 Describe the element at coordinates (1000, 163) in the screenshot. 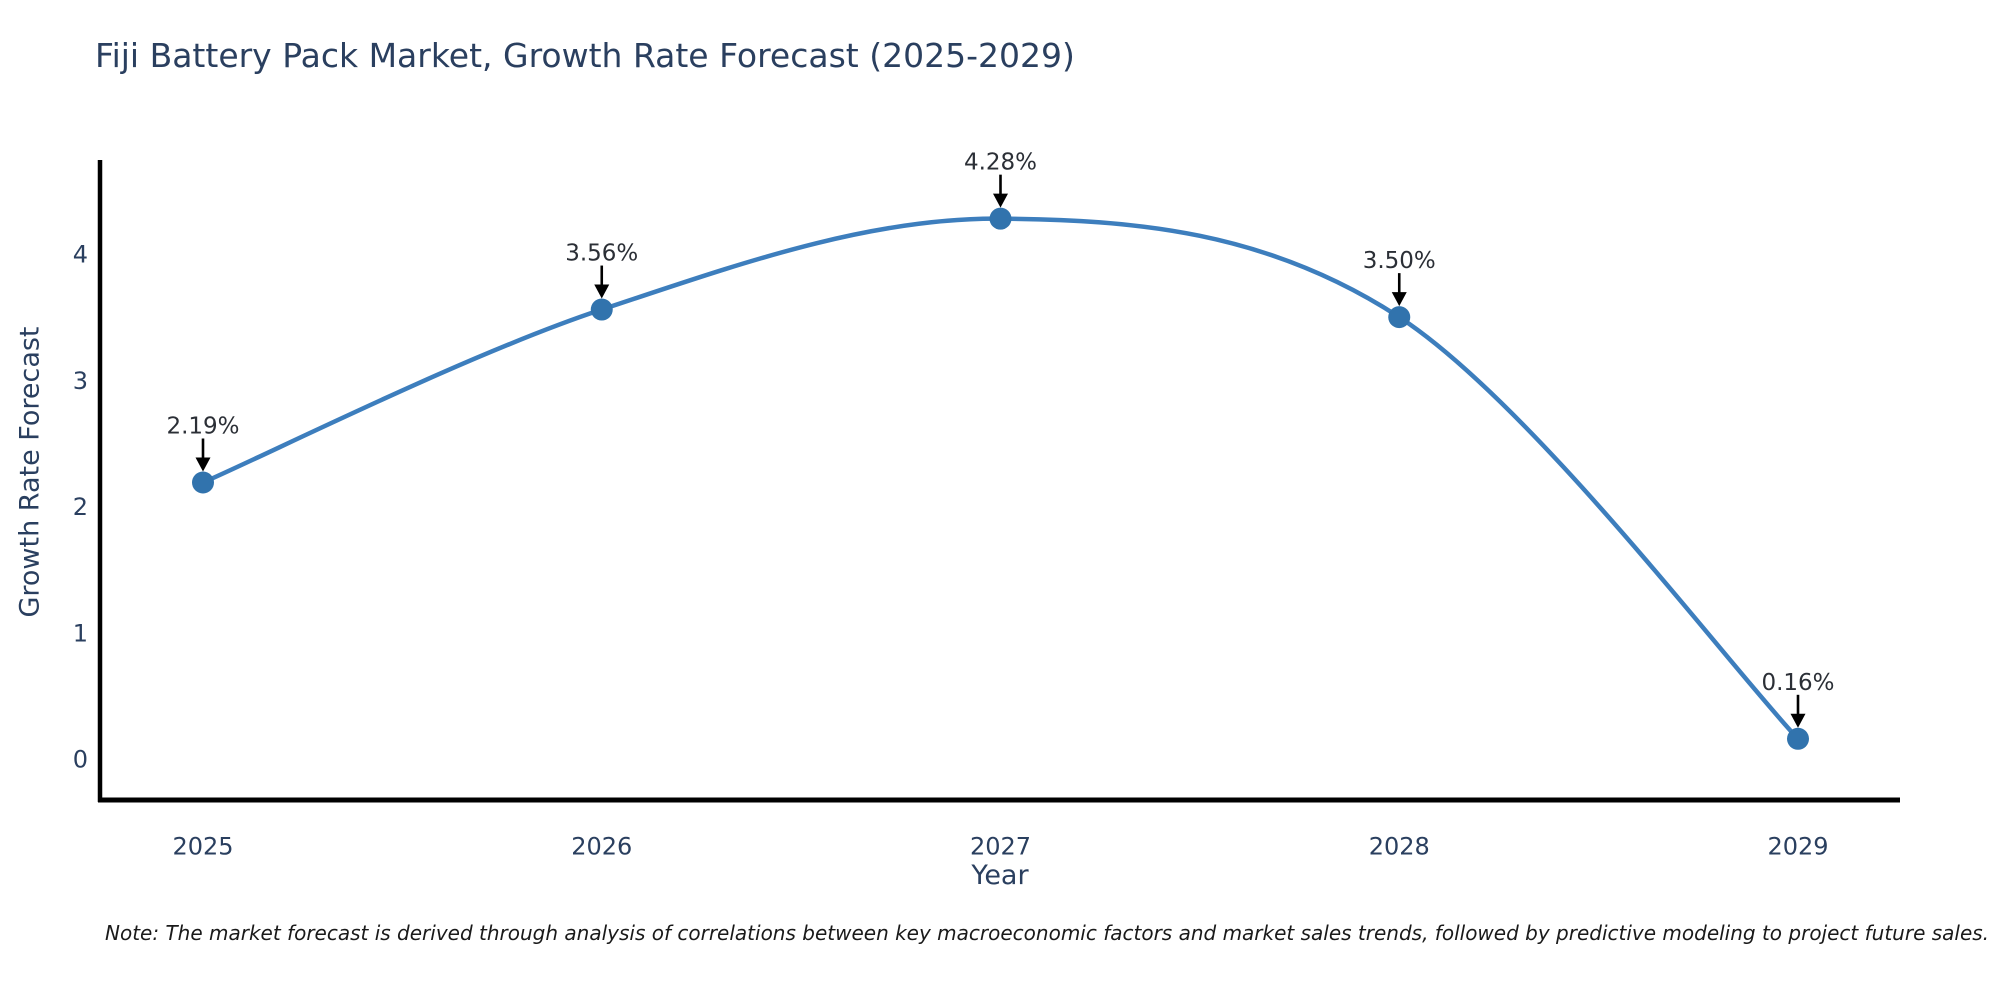

I see `data-point-label: 4.28%` at that location.